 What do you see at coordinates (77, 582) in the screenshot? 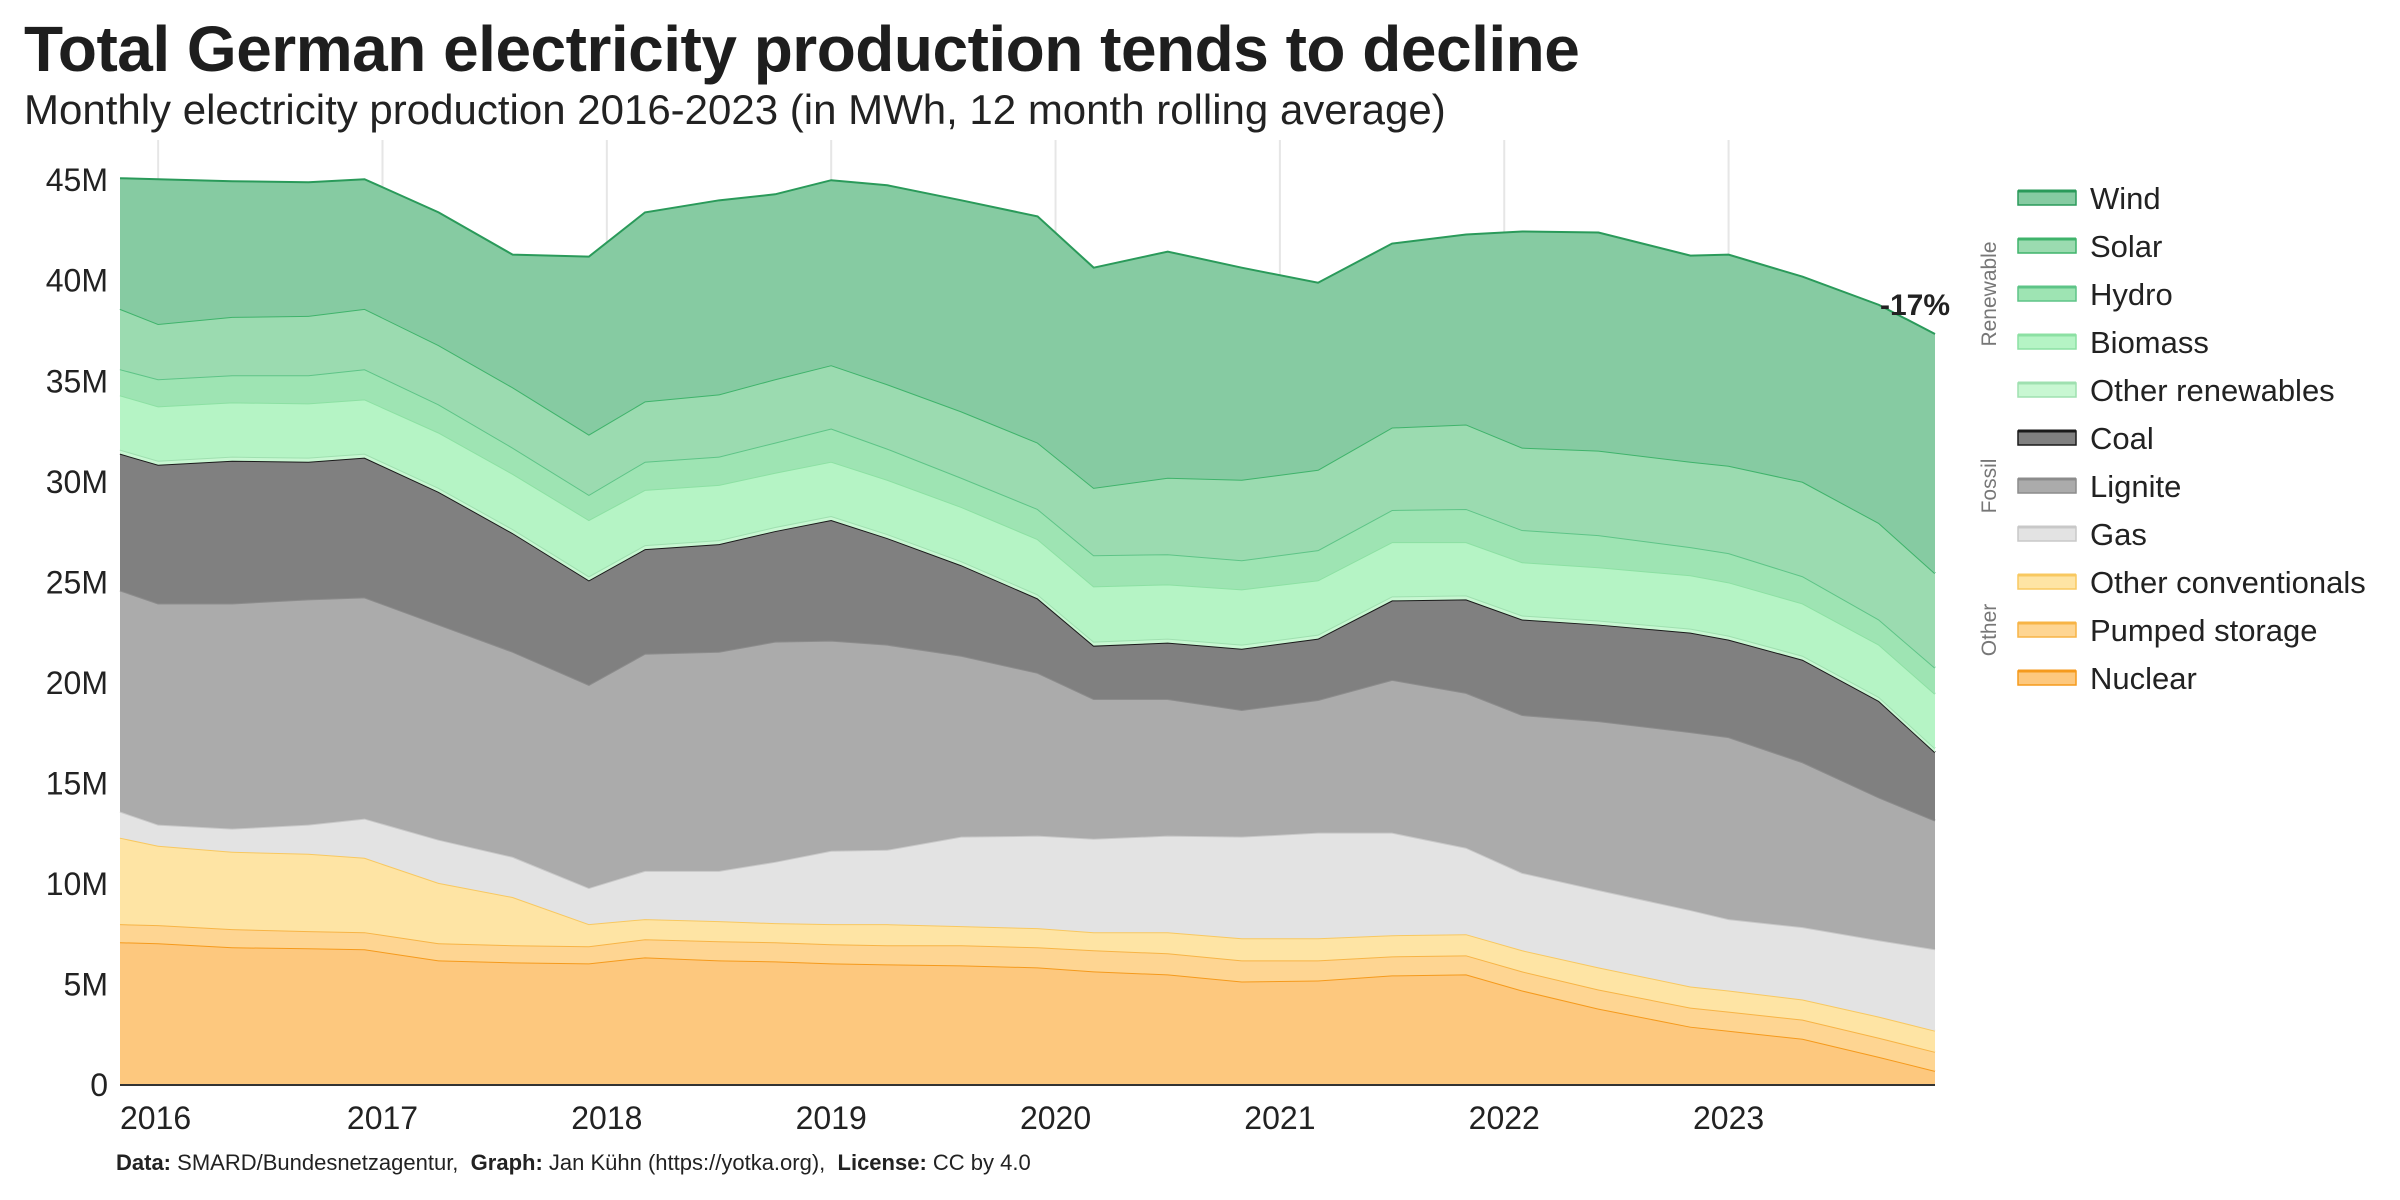
I see `y-tick-label: 25M` at bounding box center [77, 582].